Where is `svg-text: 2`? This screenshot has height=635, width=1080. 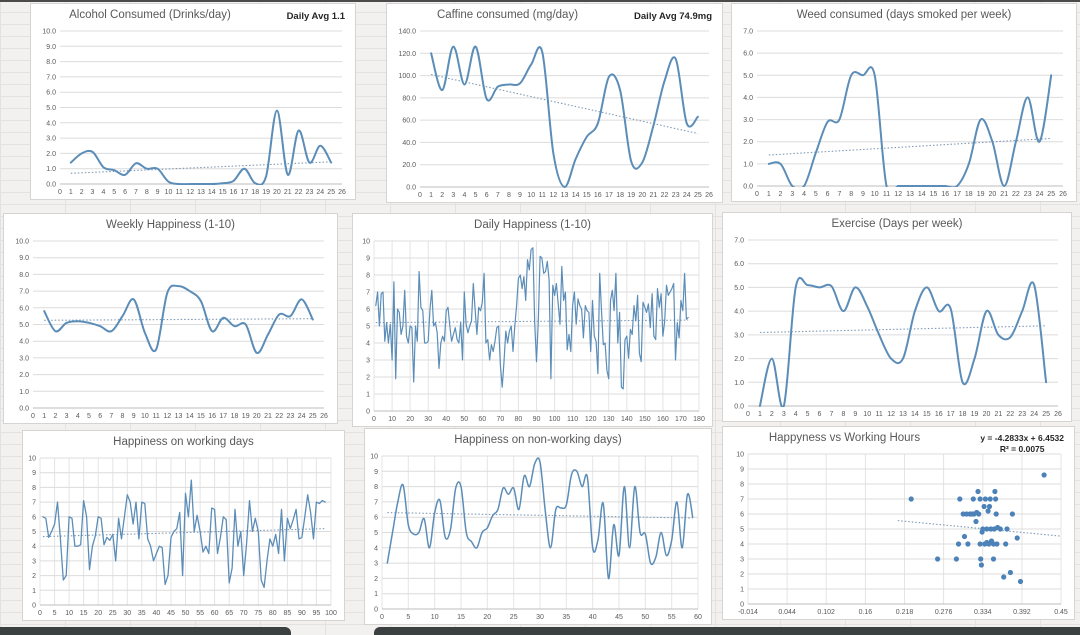 svg-text: 2 is located at coordinates (82, 192).